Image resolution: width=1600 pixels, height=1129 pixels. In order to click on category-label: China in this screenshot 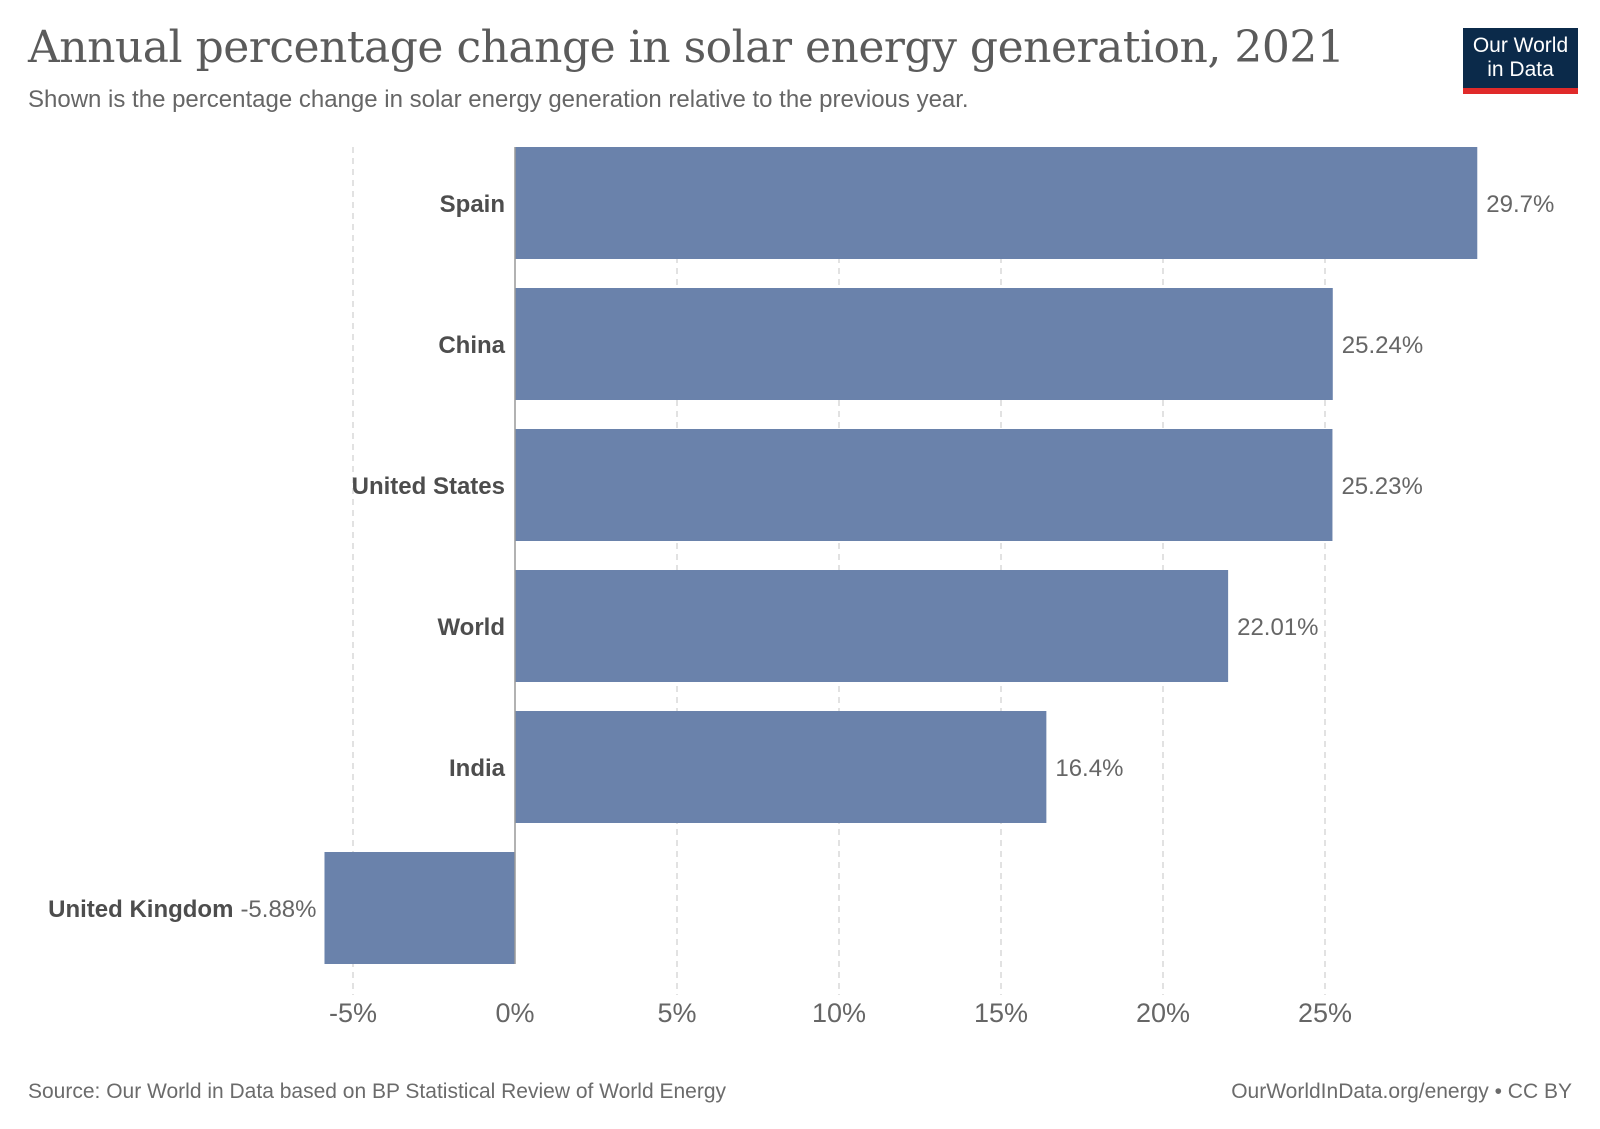, I will do `click(471, 345)`.